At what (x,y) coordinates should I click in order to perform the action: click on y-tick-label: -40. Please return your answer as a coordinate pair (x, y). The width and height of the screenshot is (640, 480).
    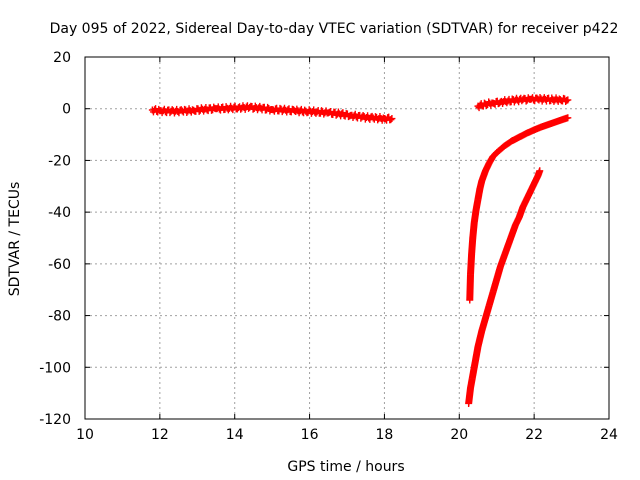
    Looking at the image, I should click on (59, 213).